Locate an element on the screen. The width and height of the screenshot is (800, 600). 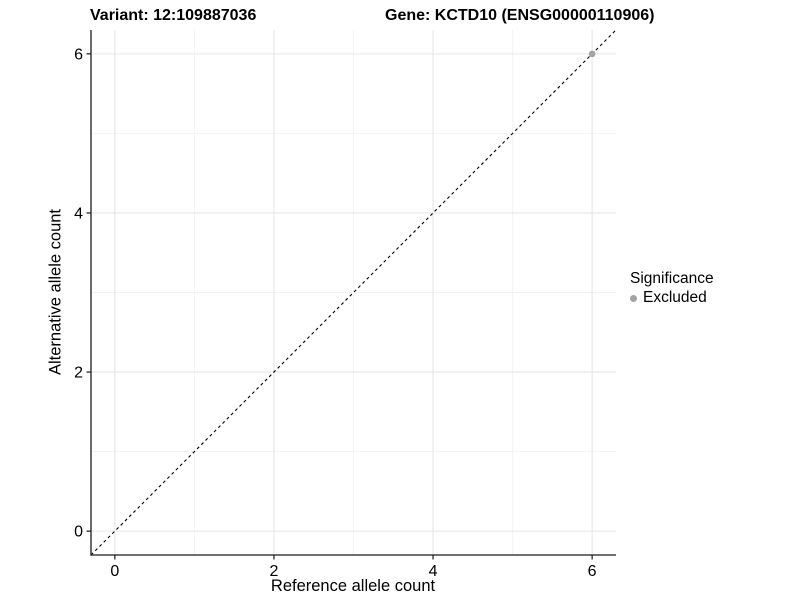
y-tick-label: 6 is located at coordinates (78, 54).